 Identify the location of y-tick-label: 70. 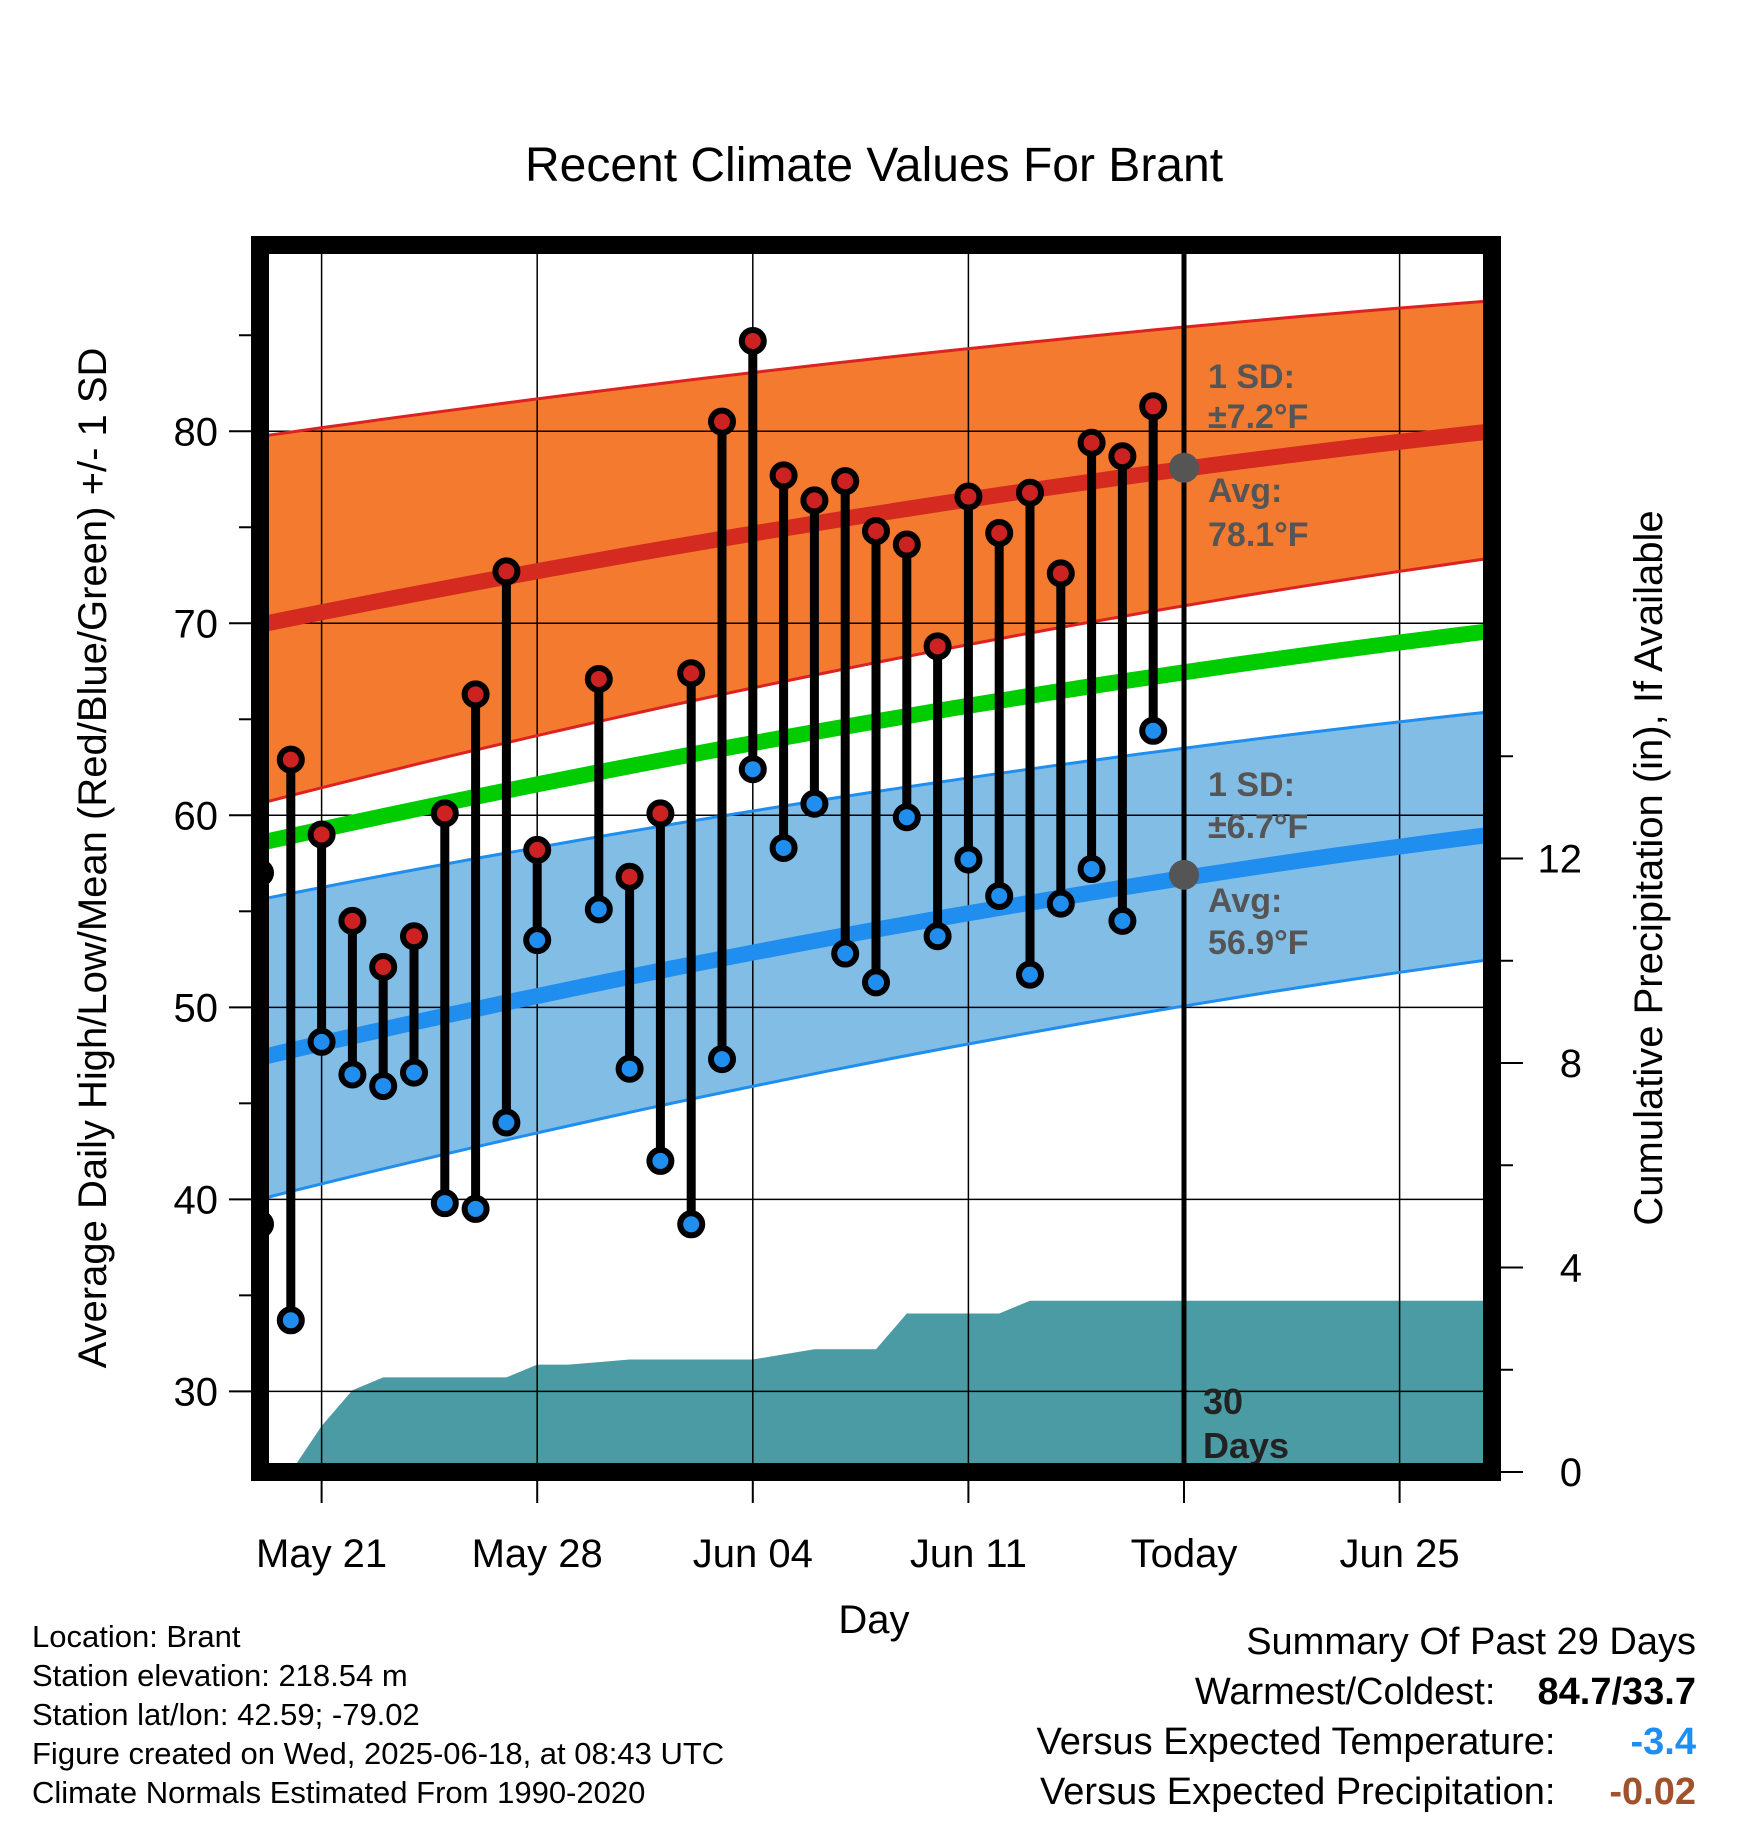
(196, 624).